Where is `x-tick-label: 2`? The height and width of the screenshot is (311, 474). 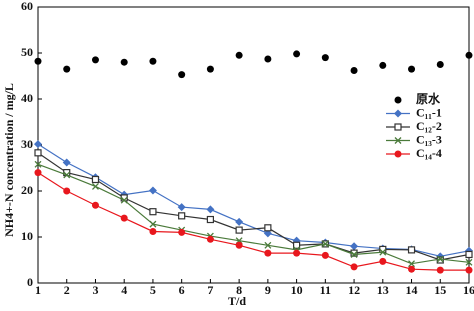 x-tick-label: 2 is located at coordinates (67, 290).